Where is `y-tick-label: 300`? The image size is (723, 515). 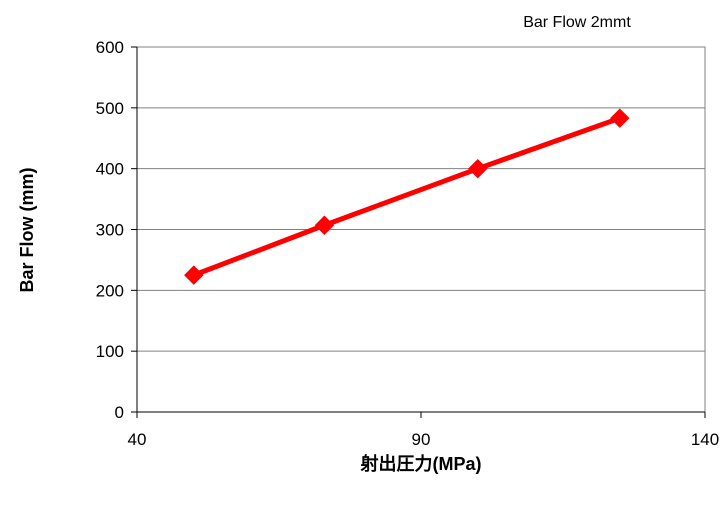
y-tick-label: 300 is located at coordinates (110, 230).